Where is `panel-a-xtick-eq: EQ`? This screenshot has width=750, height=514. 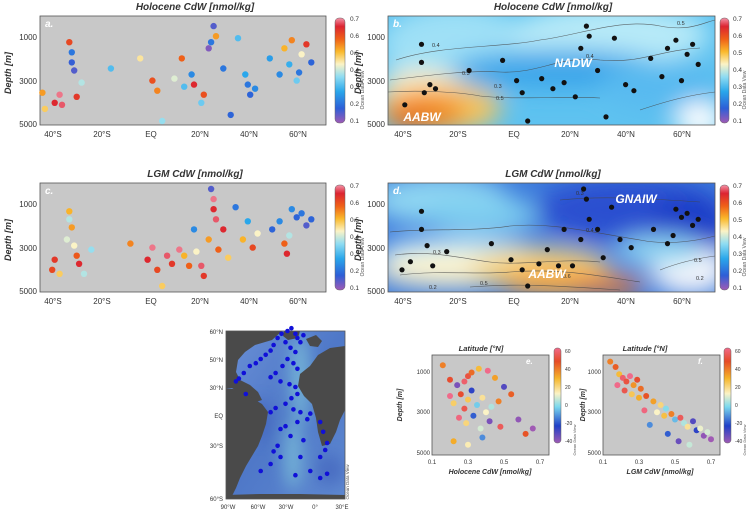 panel-a-xtick-eq: EQ is located at coordinates (151, 134).